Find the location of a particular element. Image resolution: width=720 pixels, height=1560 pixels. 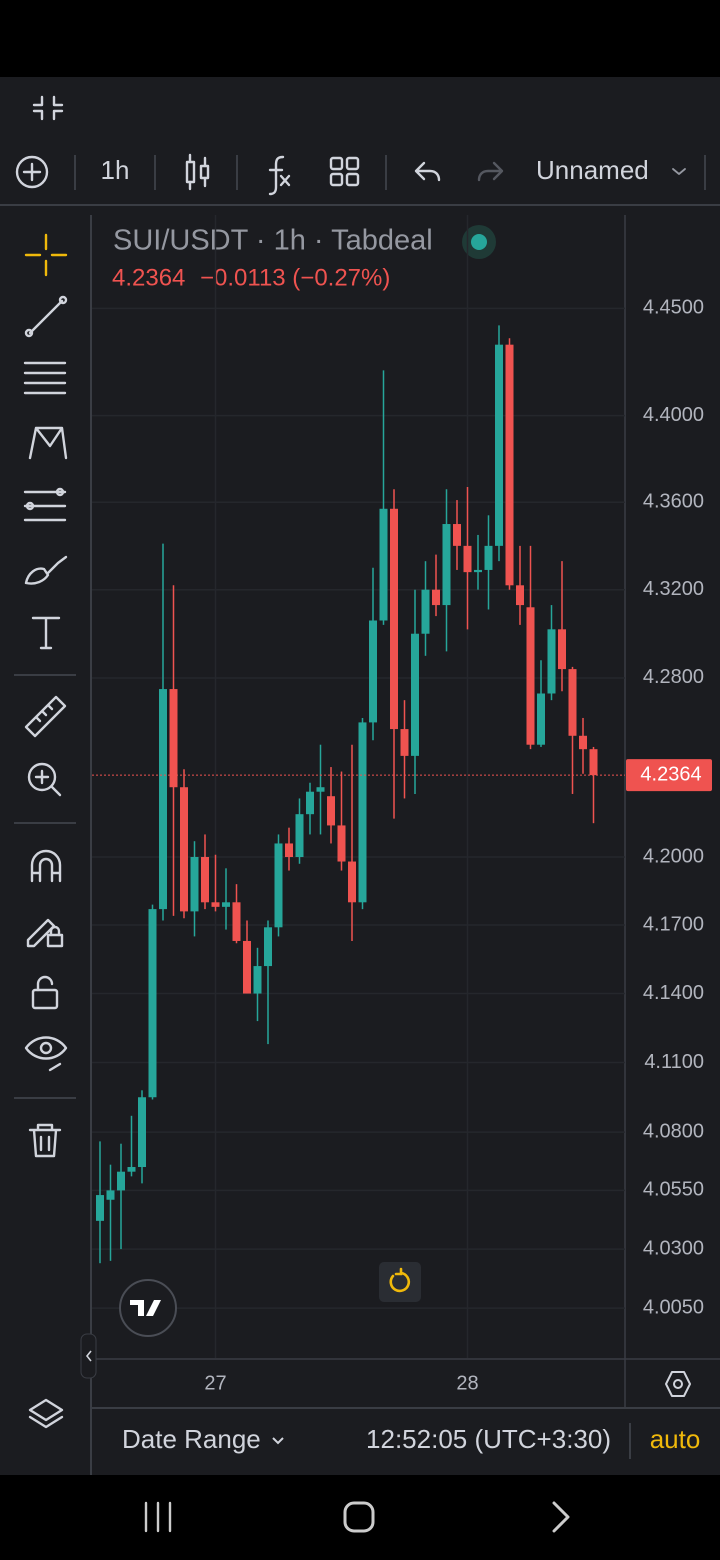

collapse-button is located at coordinates (48, 108).